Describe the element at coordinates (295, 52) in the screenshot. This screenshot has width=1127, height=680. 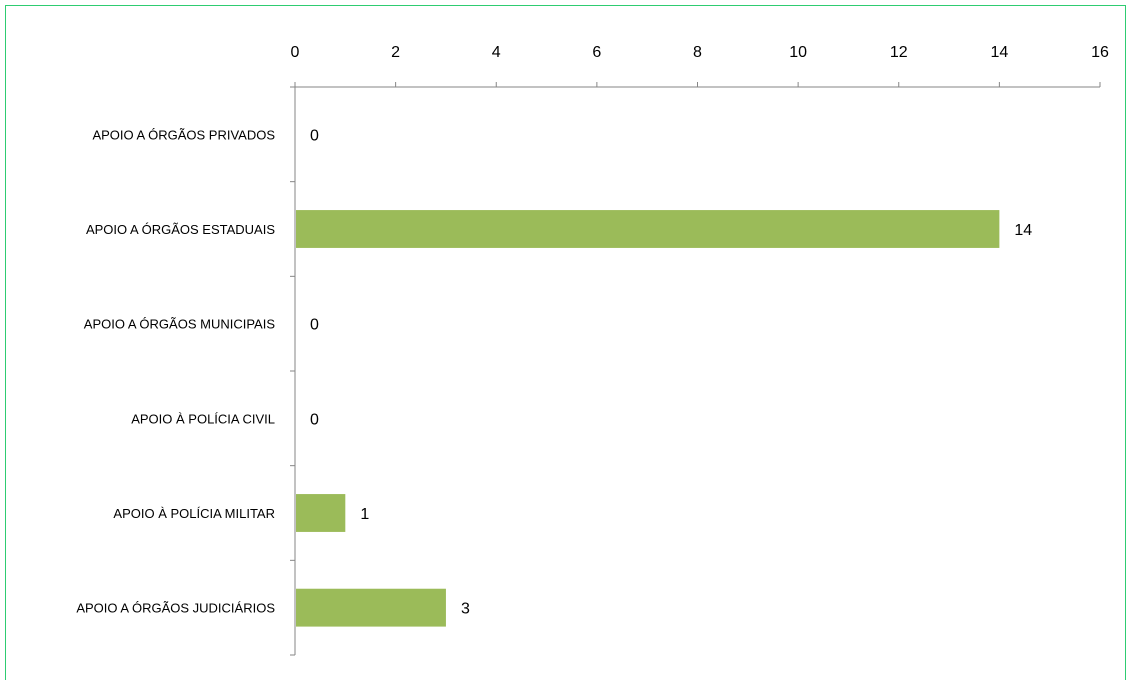
I see `x-tick-label: 0` at that location.